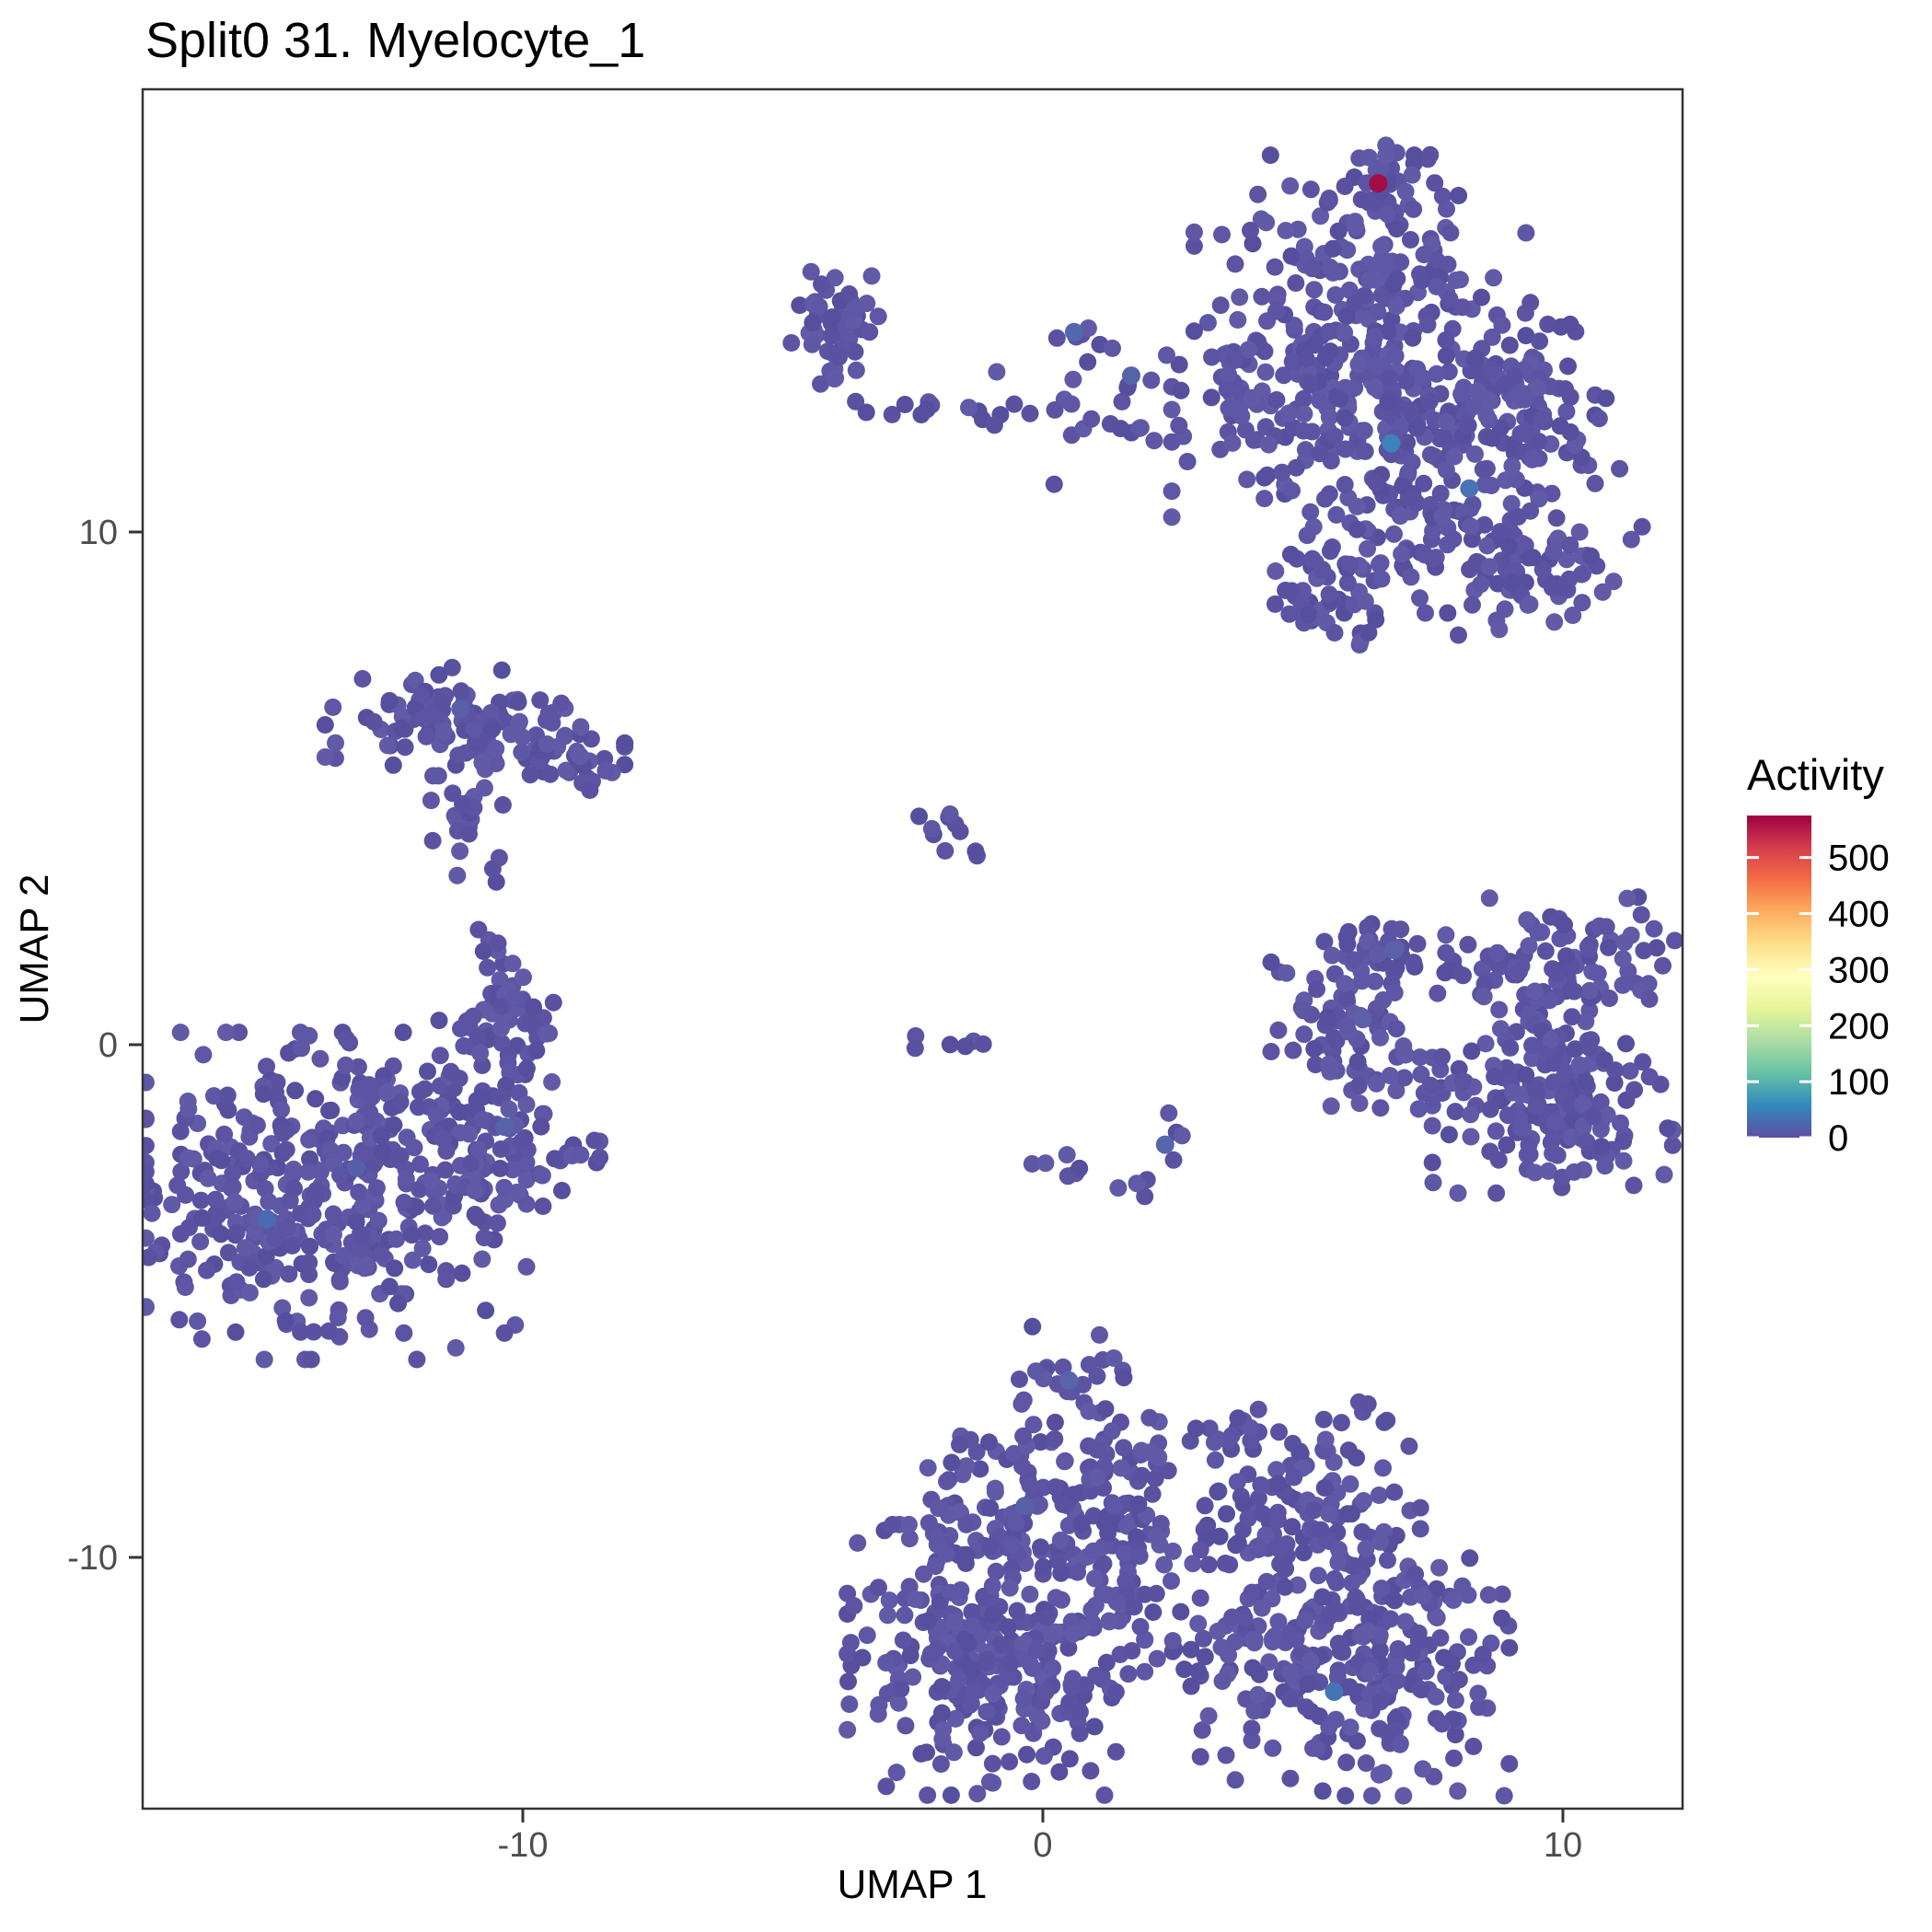 The height and width of the screenshot is (1932, 1932). Describe the element at coordinates (395, 40) in the screenshot. I see `plot-title: Split0 31. Myelocyte_1` at that location.